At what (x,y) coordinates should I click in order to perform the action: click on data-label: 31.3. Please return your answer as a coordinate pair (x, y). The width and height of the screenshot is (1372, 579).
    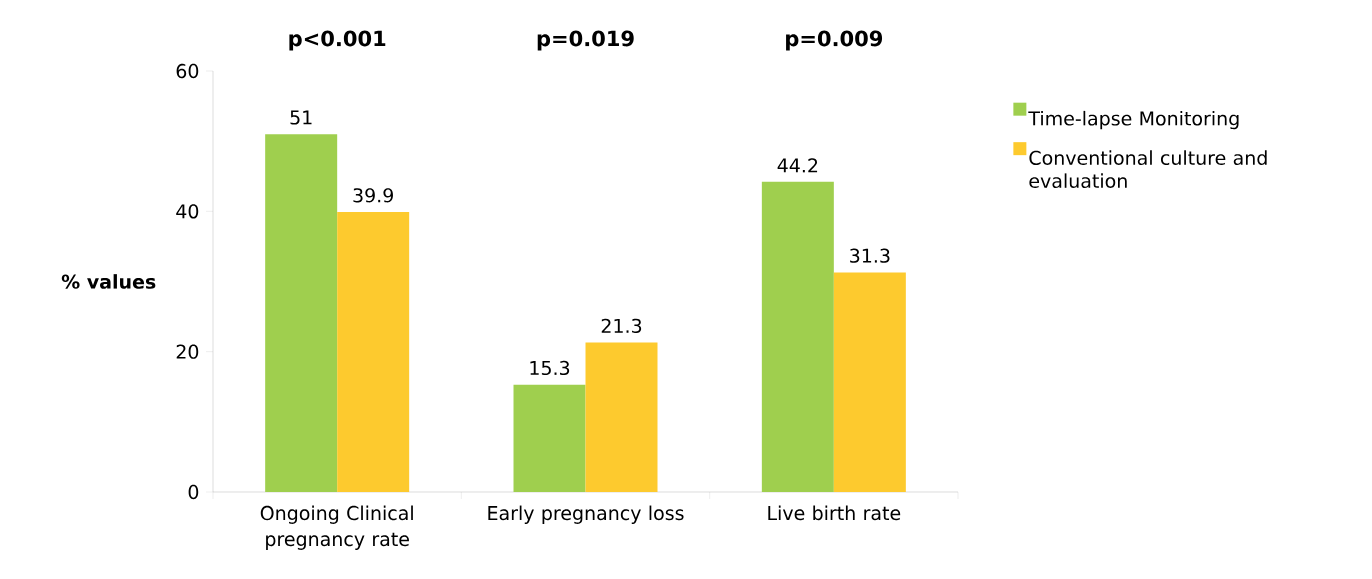
    Looking at the image, I should click on (870, 255).